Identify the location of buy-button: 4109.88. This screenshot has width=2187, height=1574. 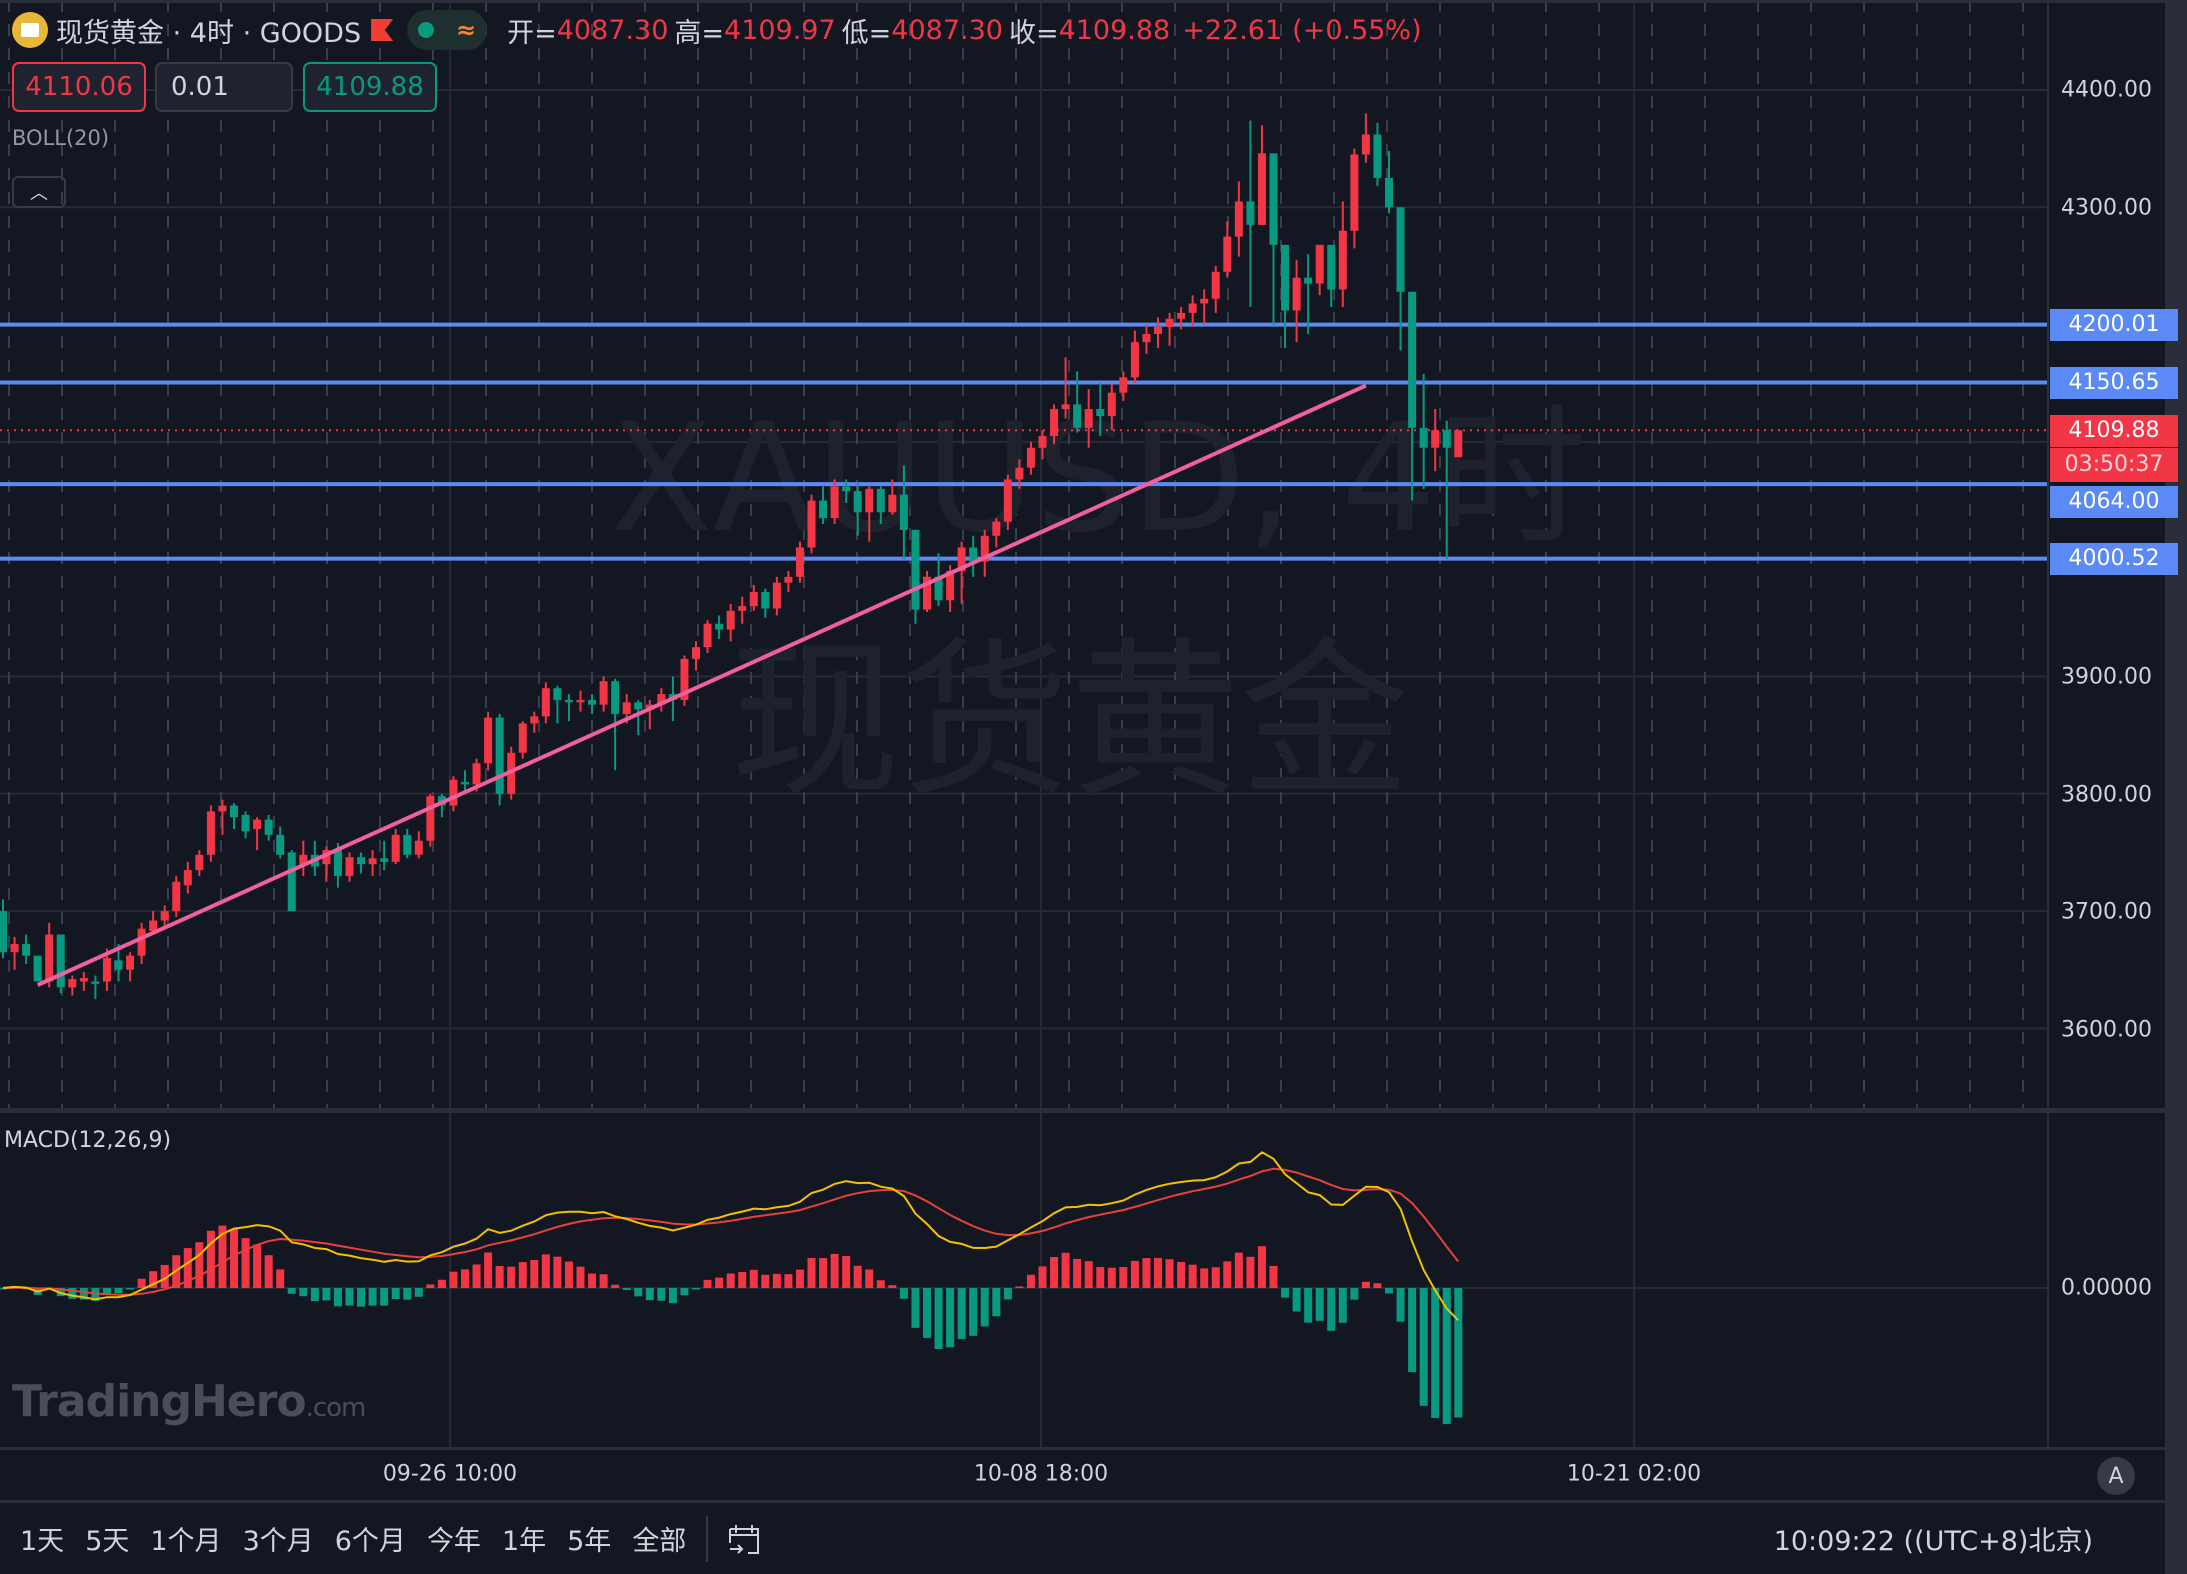
(370, 87).